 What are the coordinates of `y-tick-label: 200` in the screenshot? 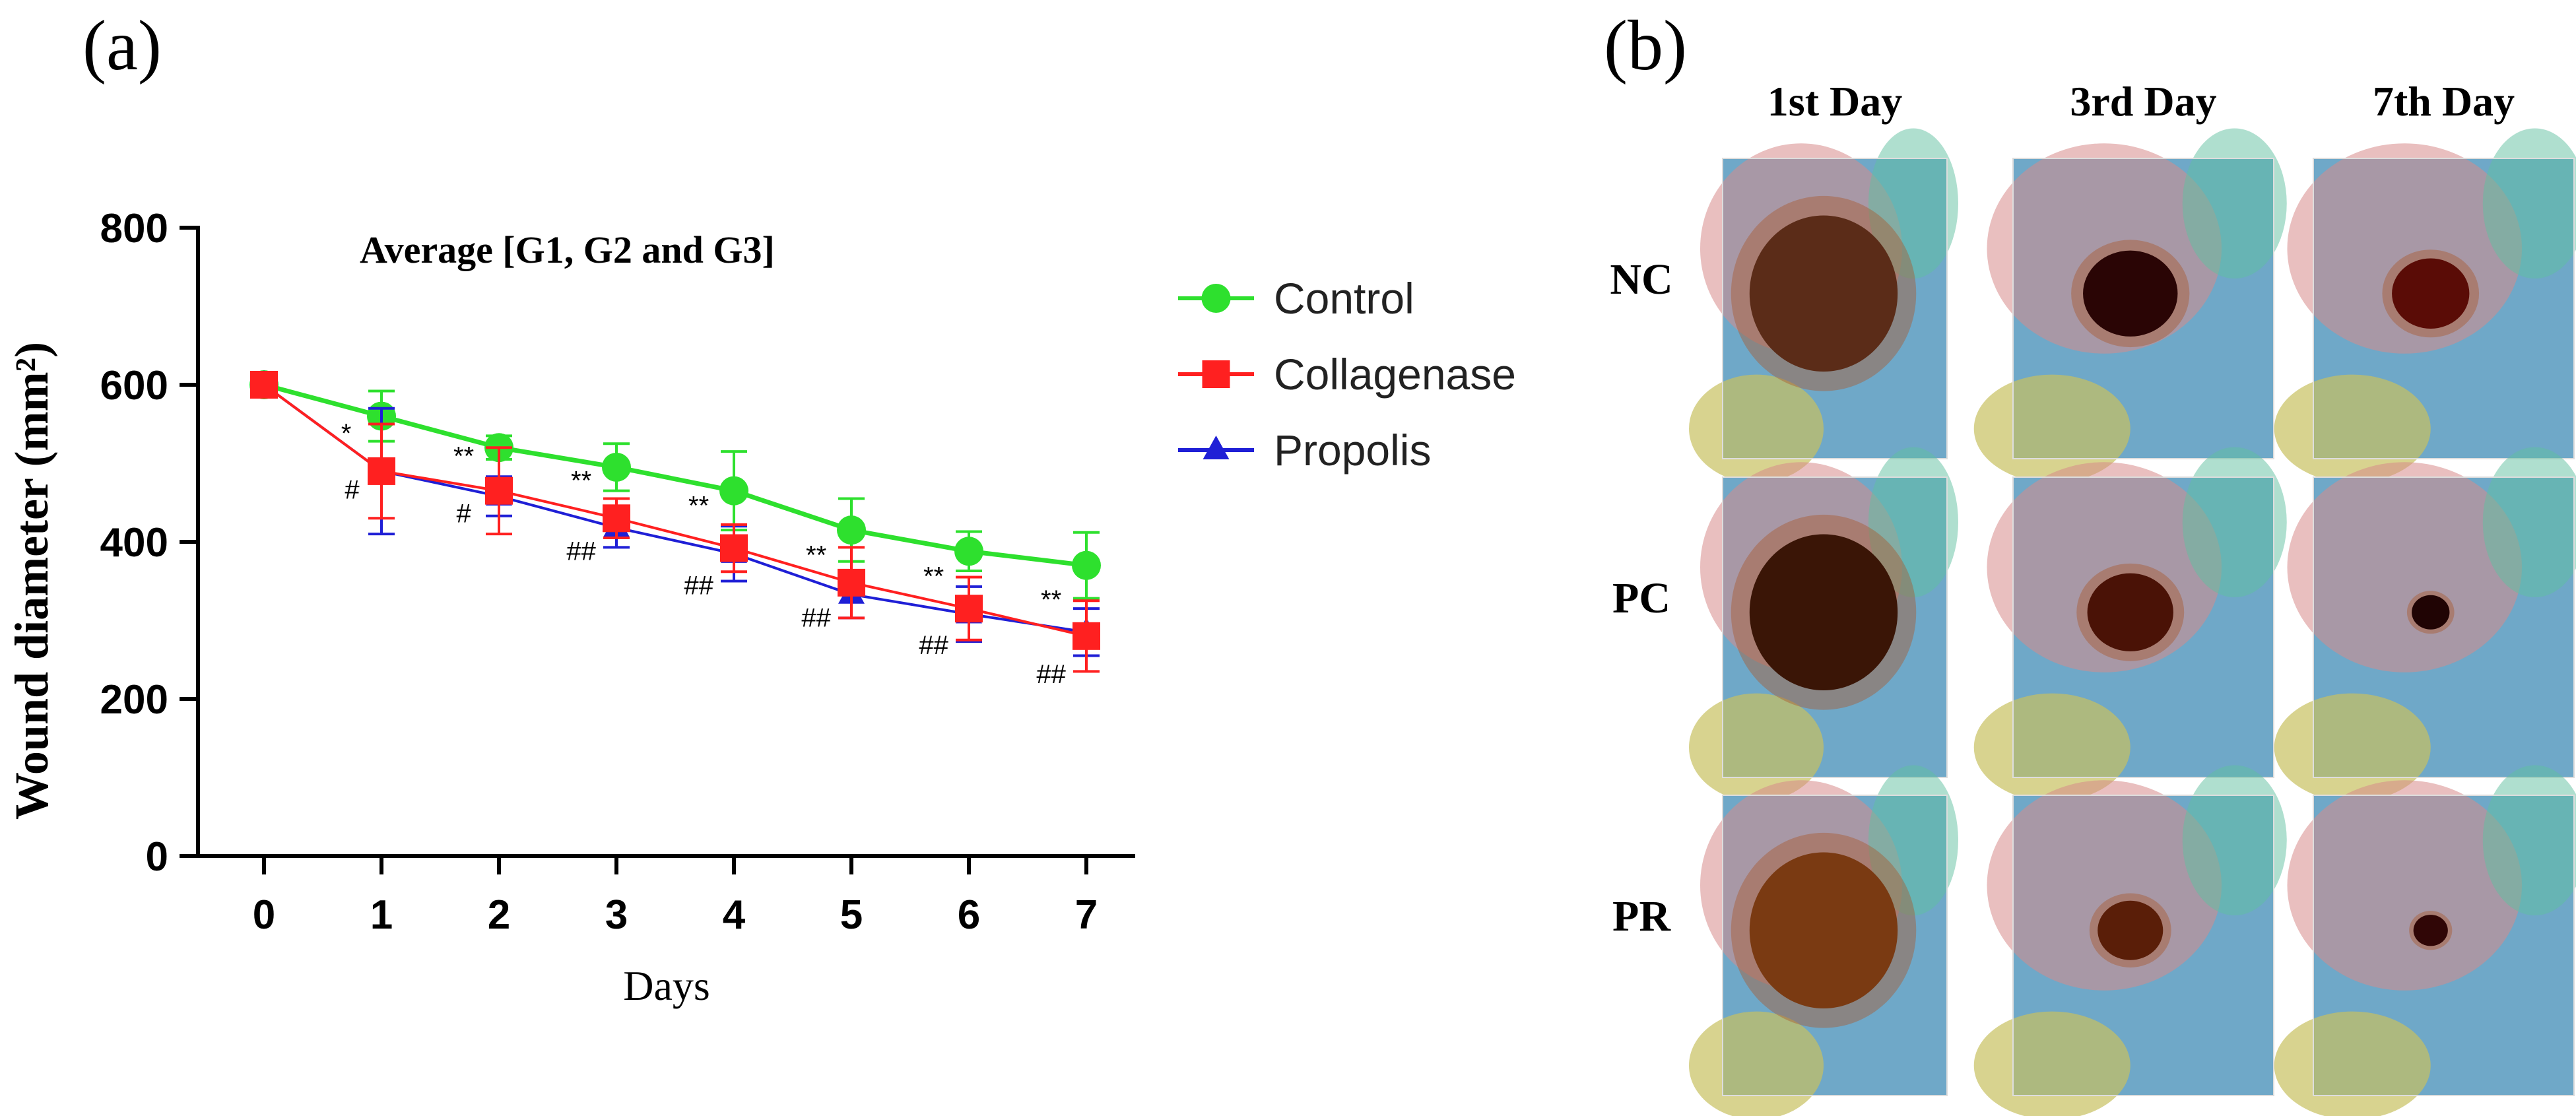 It's located at (134, 700).